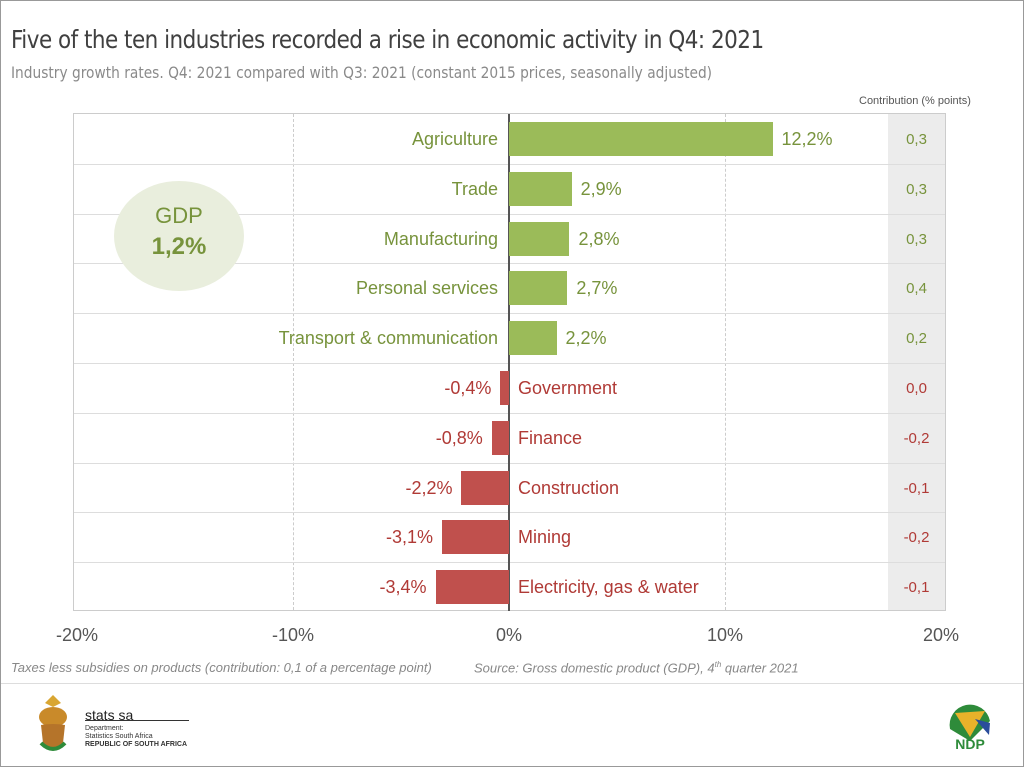 This screenshot has height=767, width=1024. I want to click on category-label: Manufacturing, so click(440, 238).